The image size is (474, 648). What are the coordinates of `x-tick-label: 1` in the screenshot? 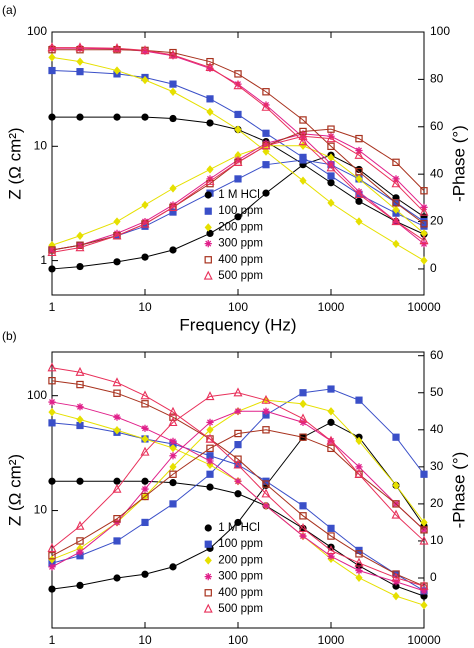 It's located at (52, 640).